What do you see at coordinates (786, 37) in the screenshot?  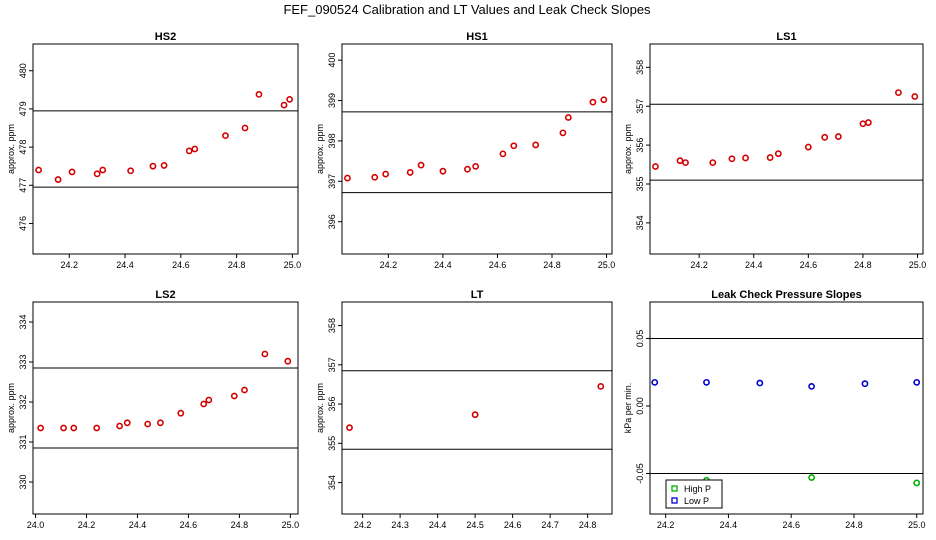 I see `panel-title: LS1` at bounding box center [786, 37].